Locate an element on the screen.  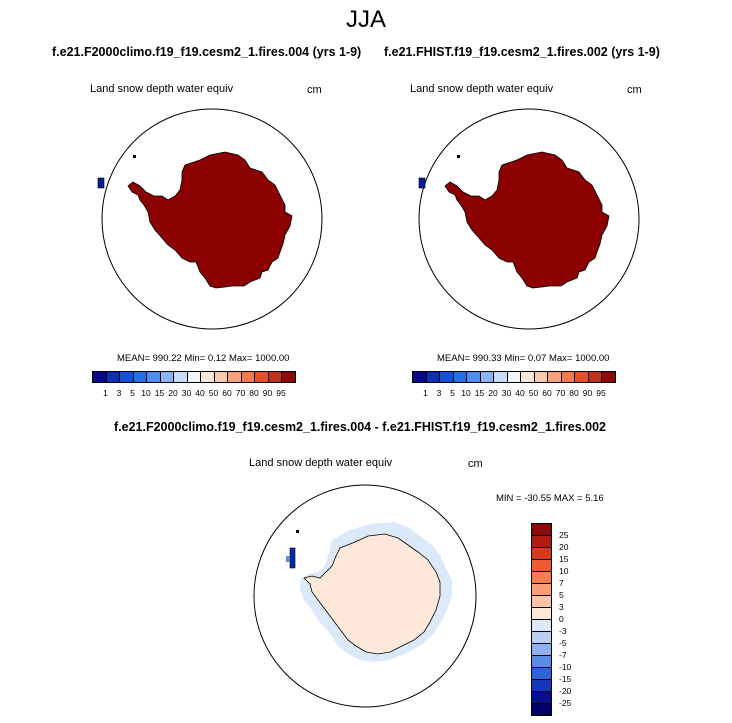
colorbar-2-tick-label: 60 is located at coordinates (547, 393).